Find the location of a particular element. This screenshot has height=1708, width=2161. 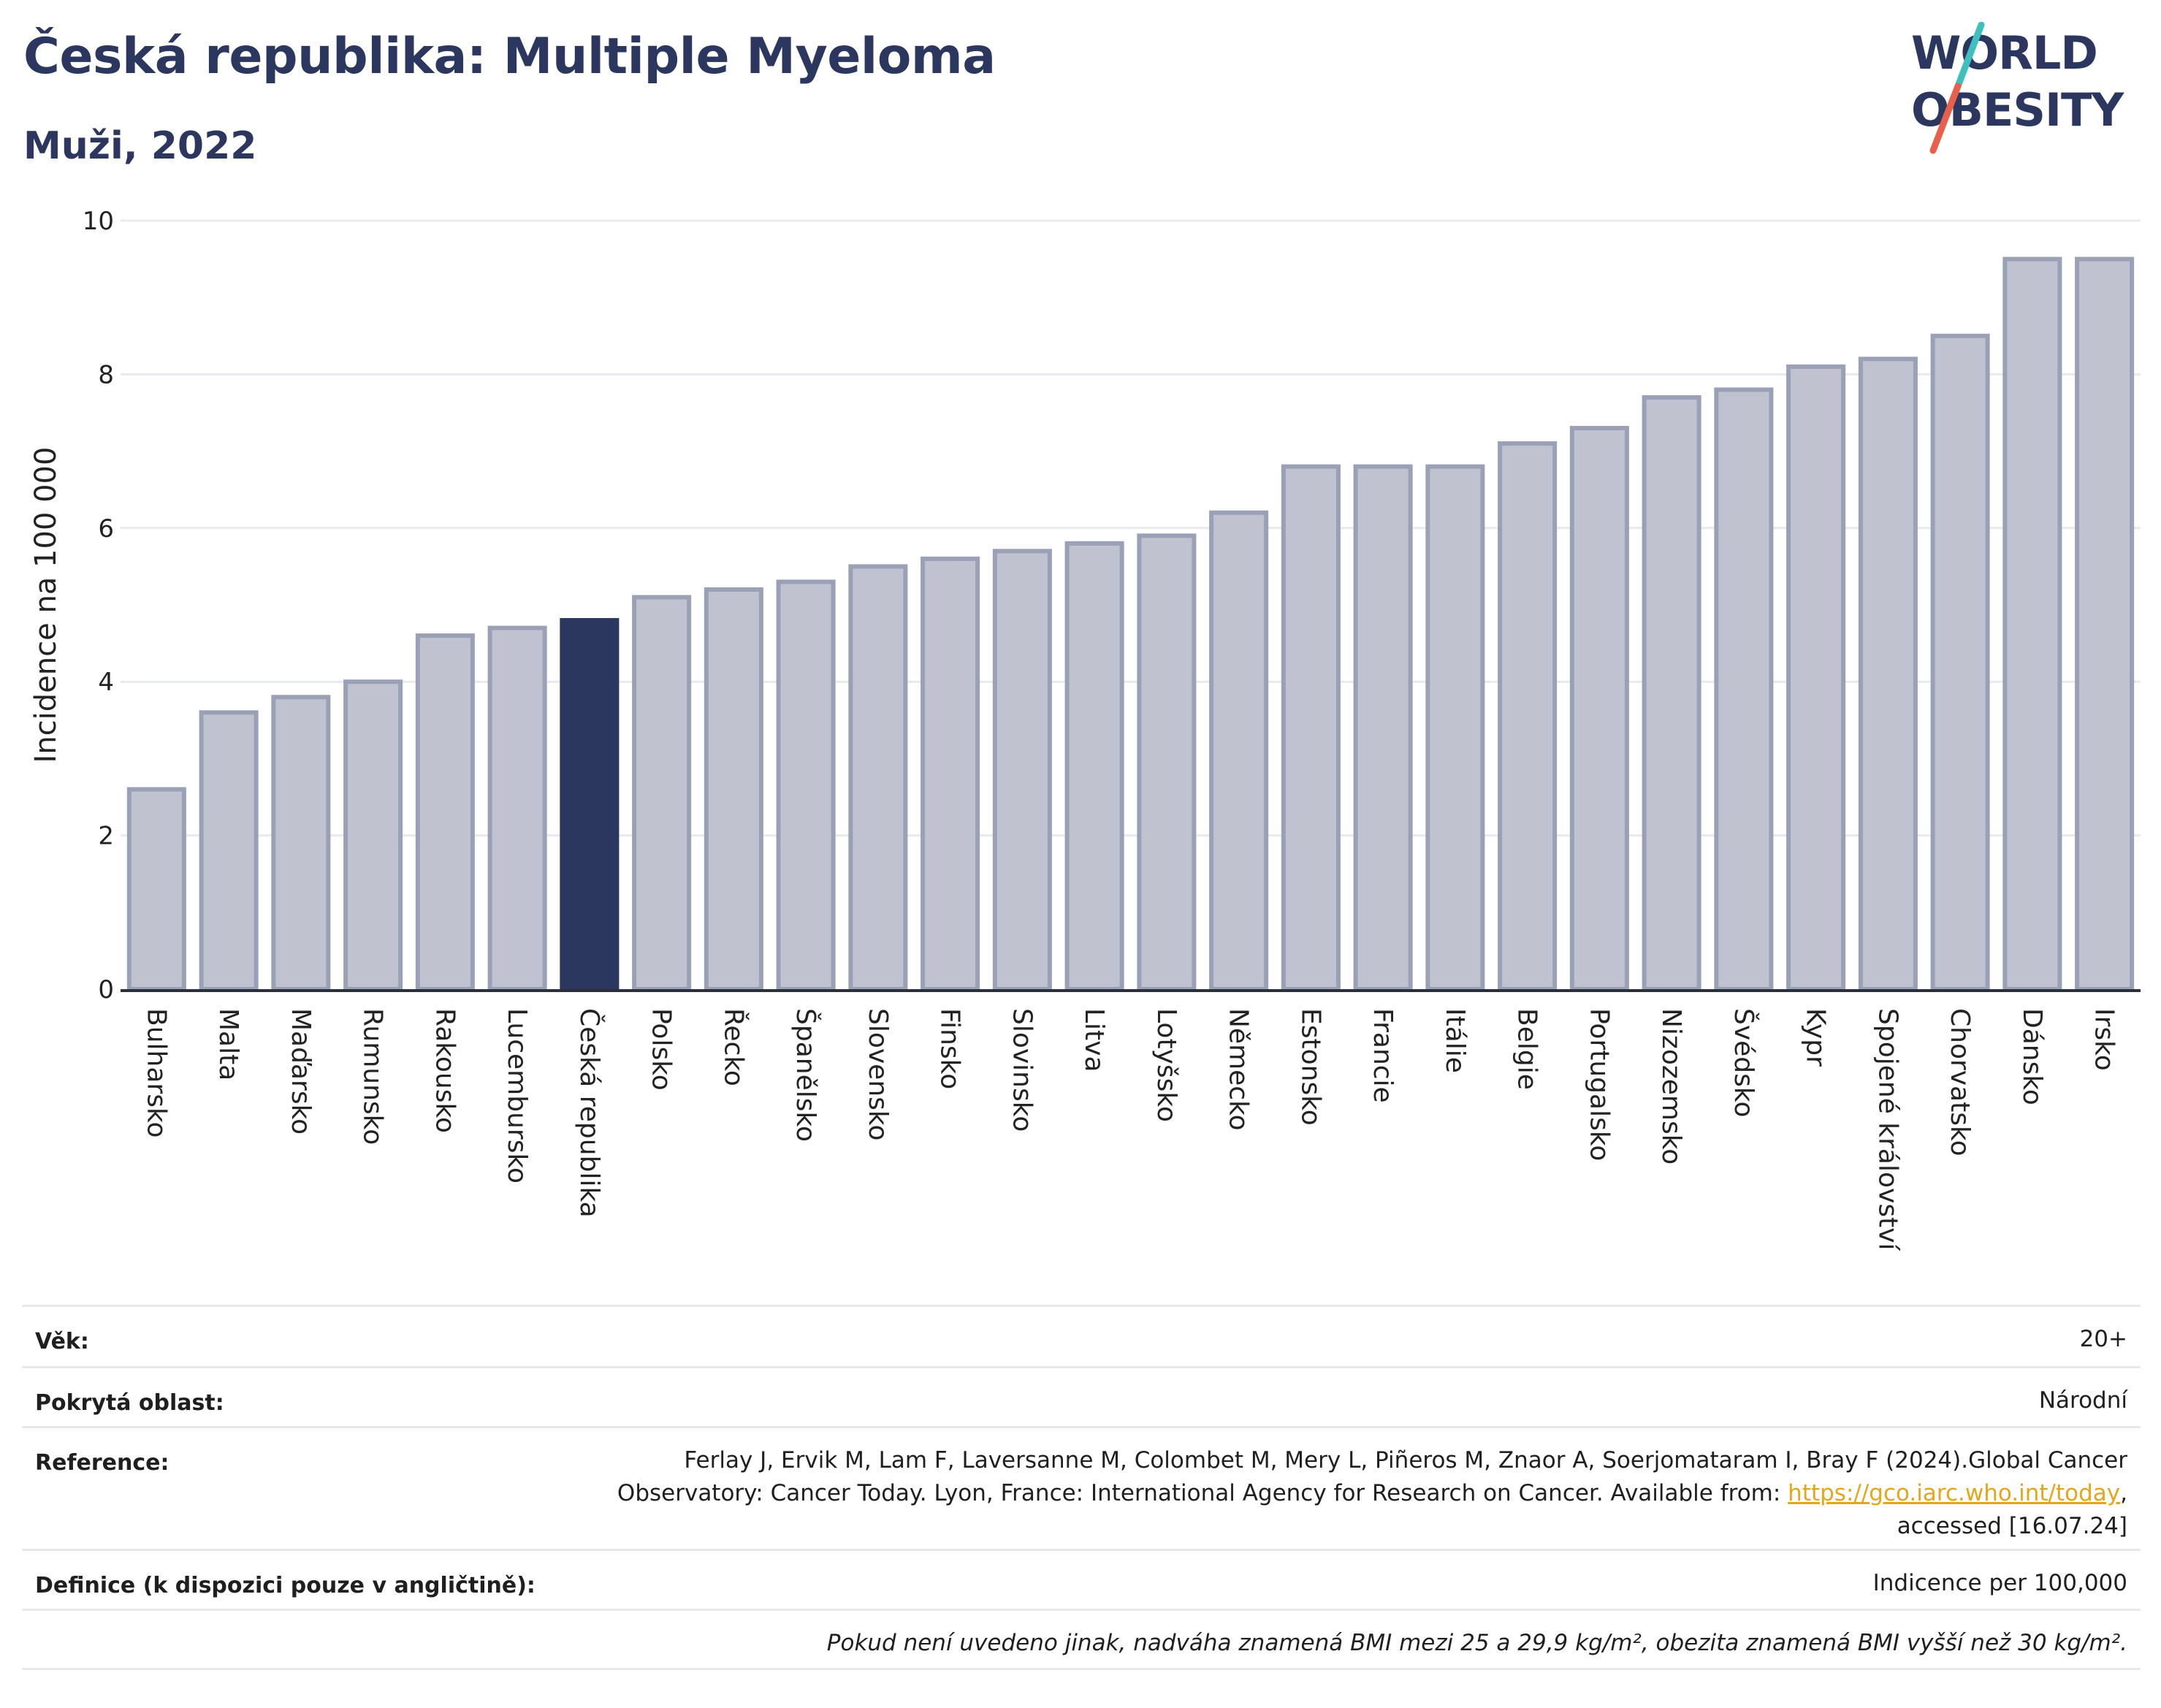

x-tick-label: Nizozemsko is located at coordinates (1671, 1086).